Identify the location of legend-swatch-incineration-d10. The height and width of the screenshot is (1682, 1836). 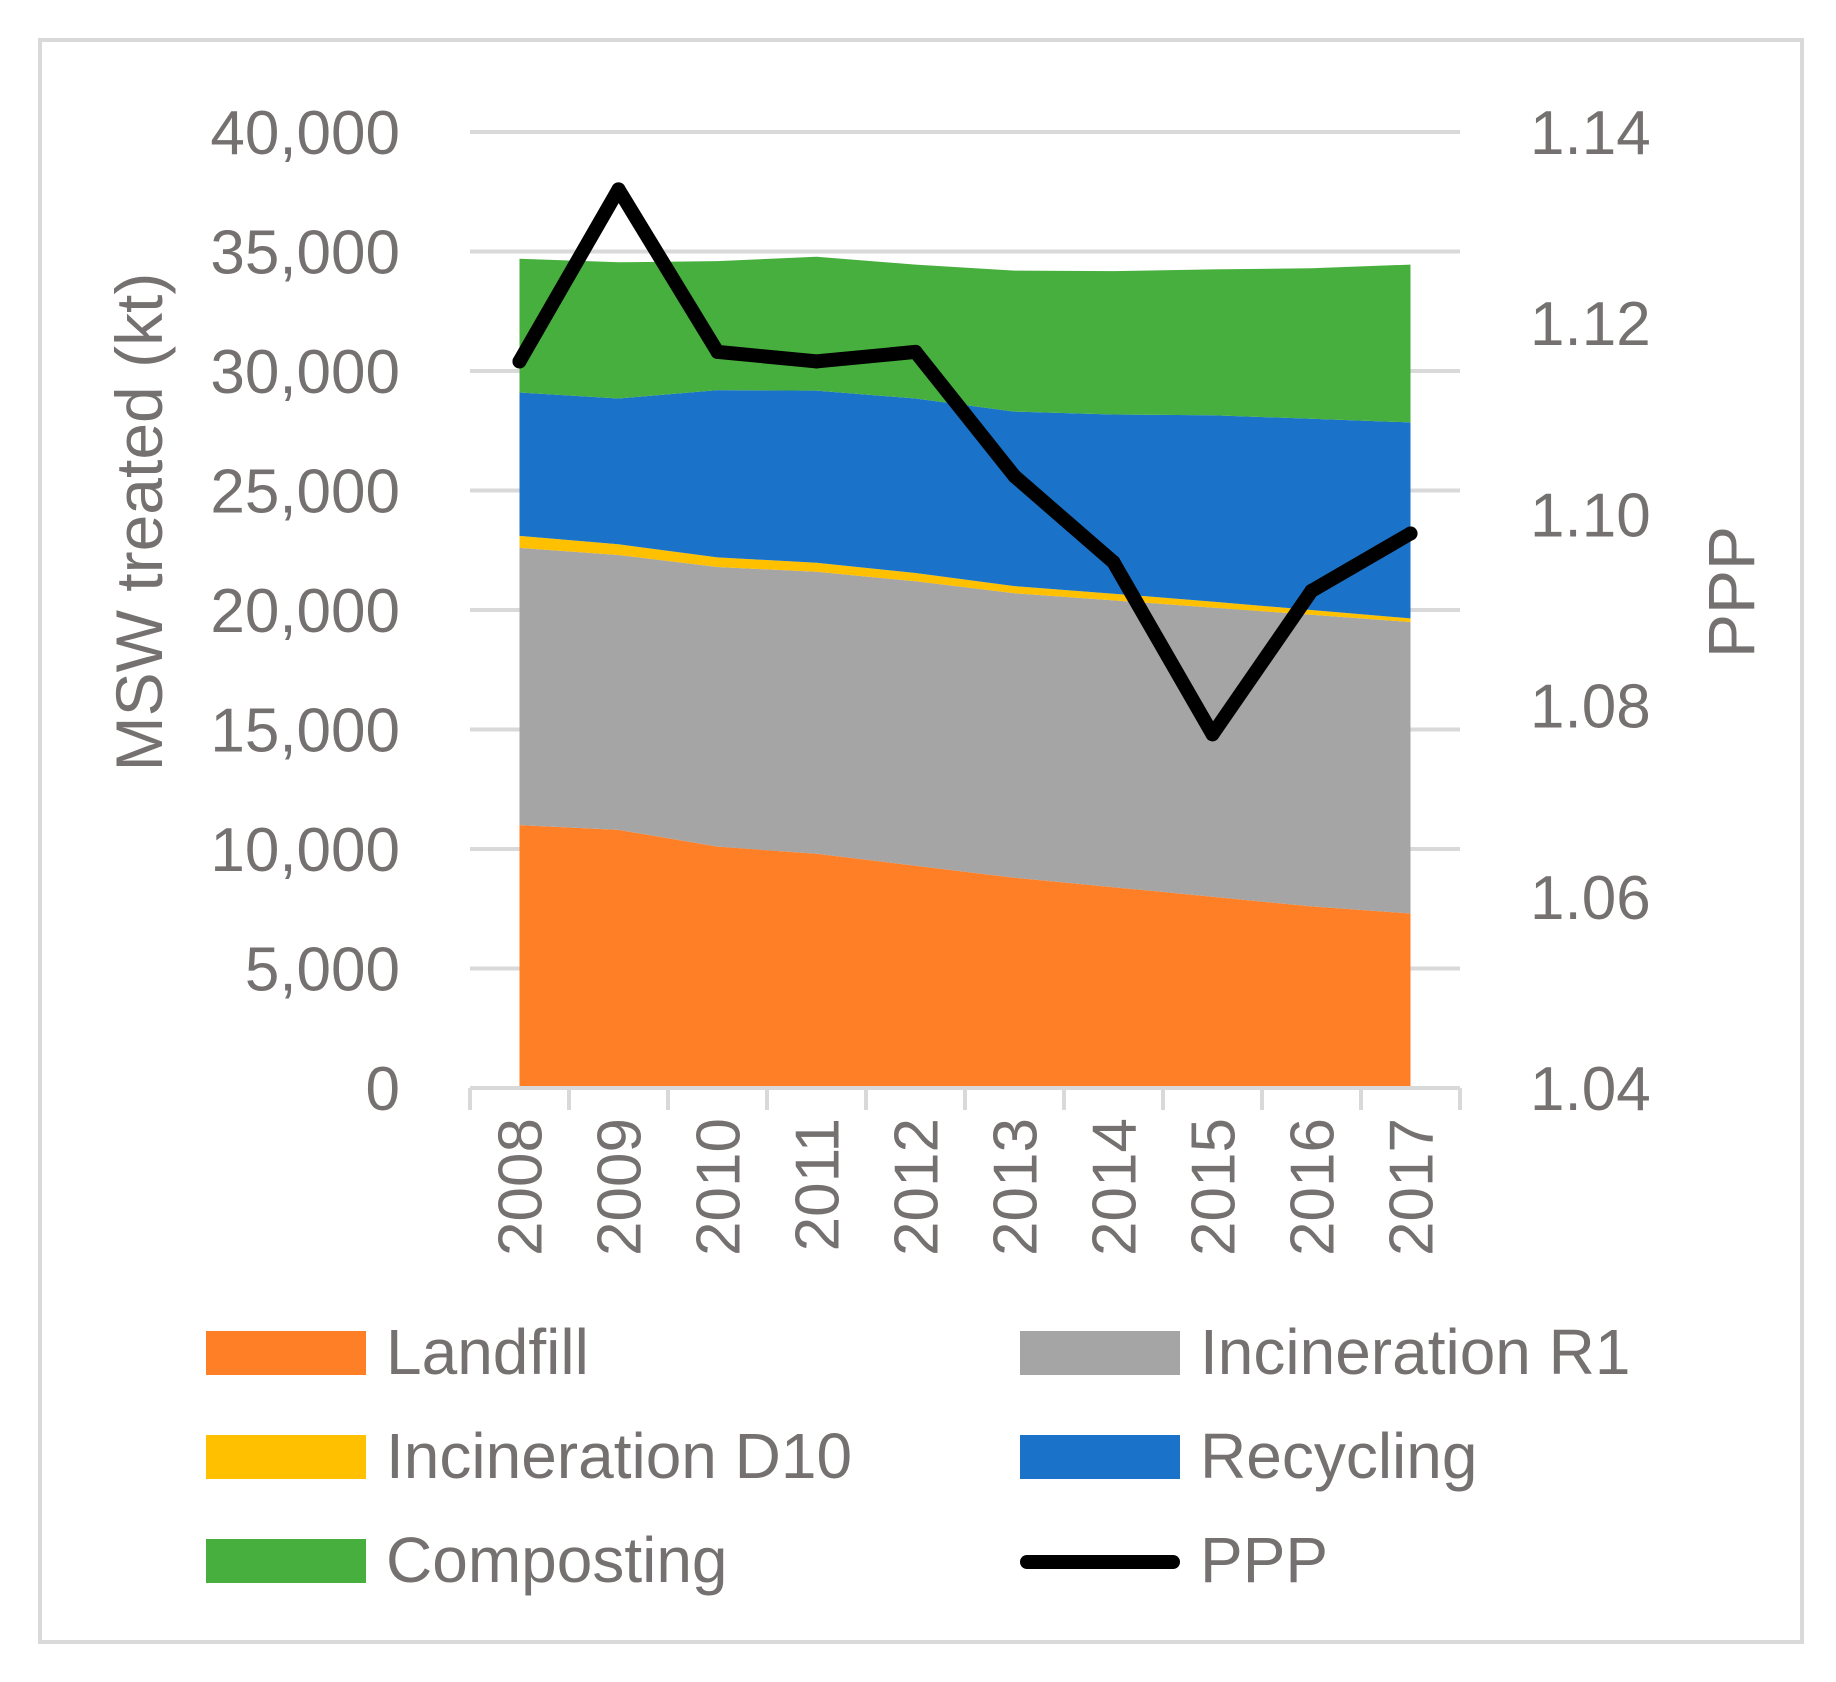
(286, 1457).